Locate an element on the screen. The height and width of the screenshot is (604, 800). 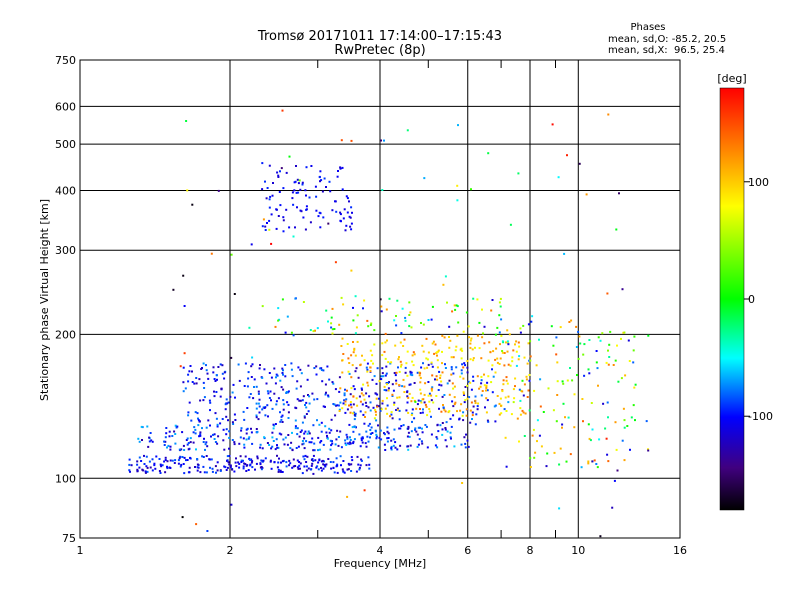
chart-subtitle: RwPretec (8p) is located at coordinates (379, 50).